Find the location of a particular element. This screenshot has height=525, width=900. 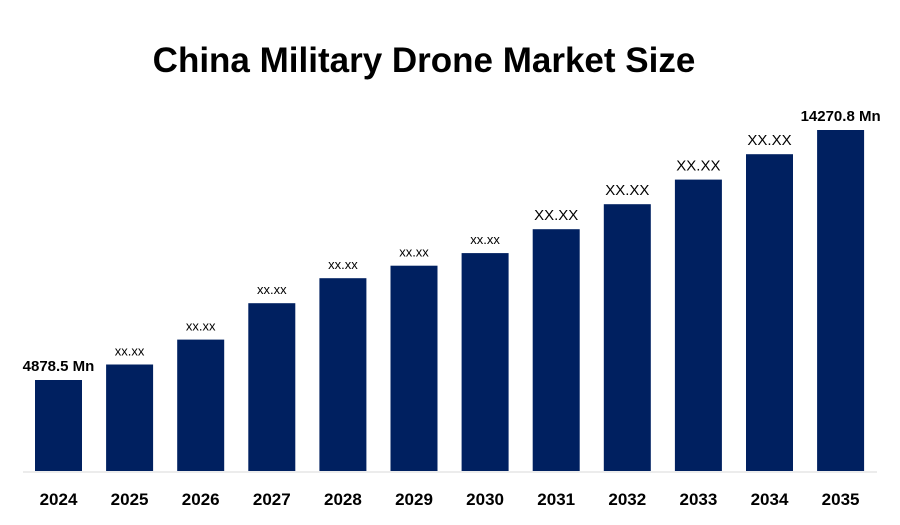

x-tick-2024: 2024 is located at coordinates (59, 499).